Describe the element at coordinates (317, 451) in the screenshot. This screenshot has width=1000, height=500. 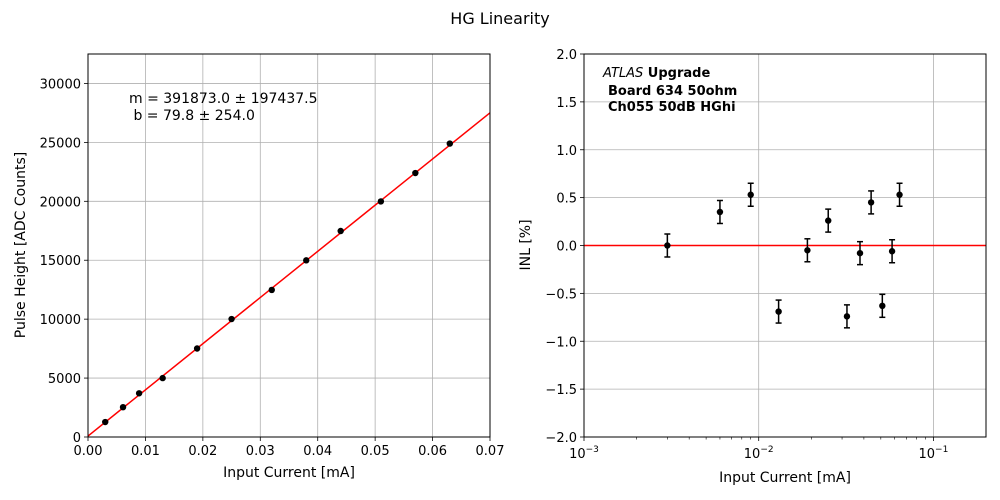
I see `left-x-tick-label: 0.04` at that location.